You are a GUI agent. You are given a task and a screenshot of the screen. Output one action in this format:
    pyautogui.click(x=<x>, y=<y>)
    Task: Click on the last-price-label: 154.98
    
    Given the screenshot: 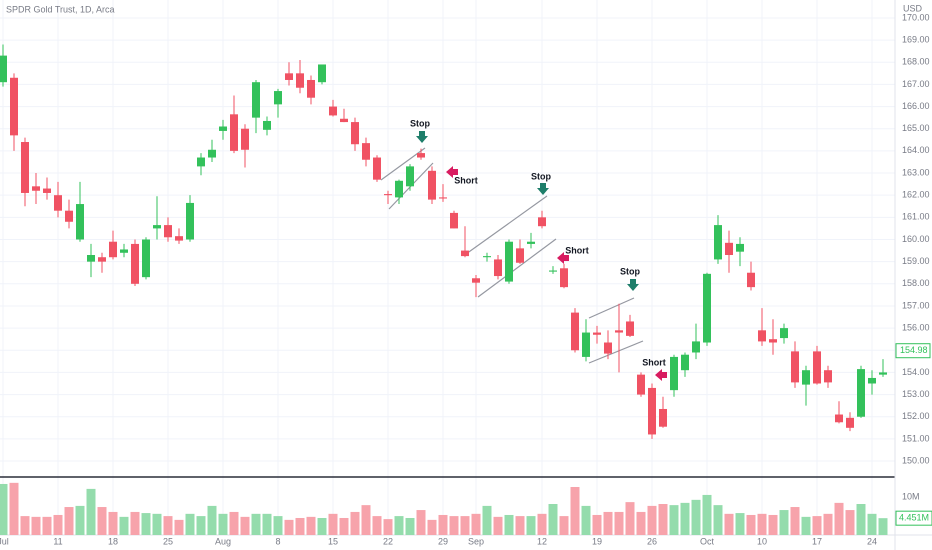 What is the action you would take?
    pyautogui.click(x=914, y=350)
    